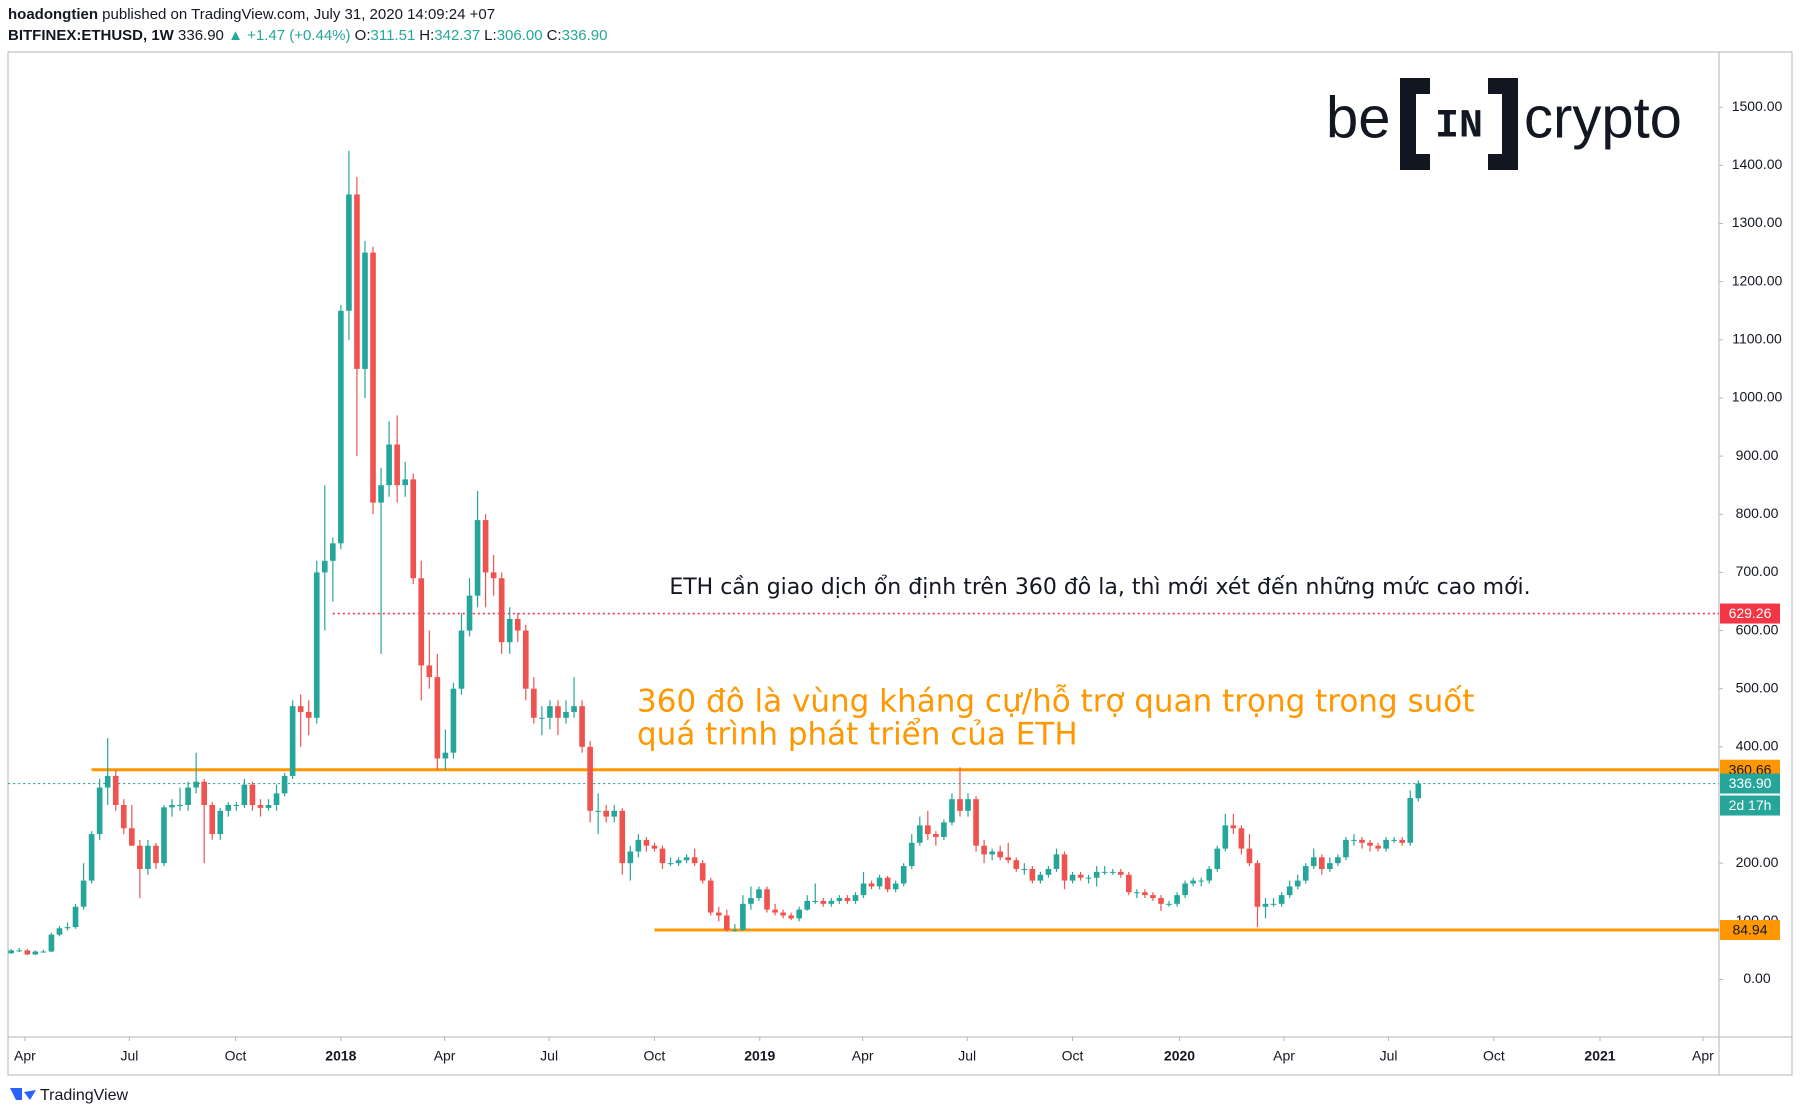 This screenshot has width=1800, height=1117. What do you see at coordinates (483, 35) in the screenshot?
I see `ohlc-legend: O:311.51 H:342.37 L:306.00 C:336.90` at bounding box center [483, 35].